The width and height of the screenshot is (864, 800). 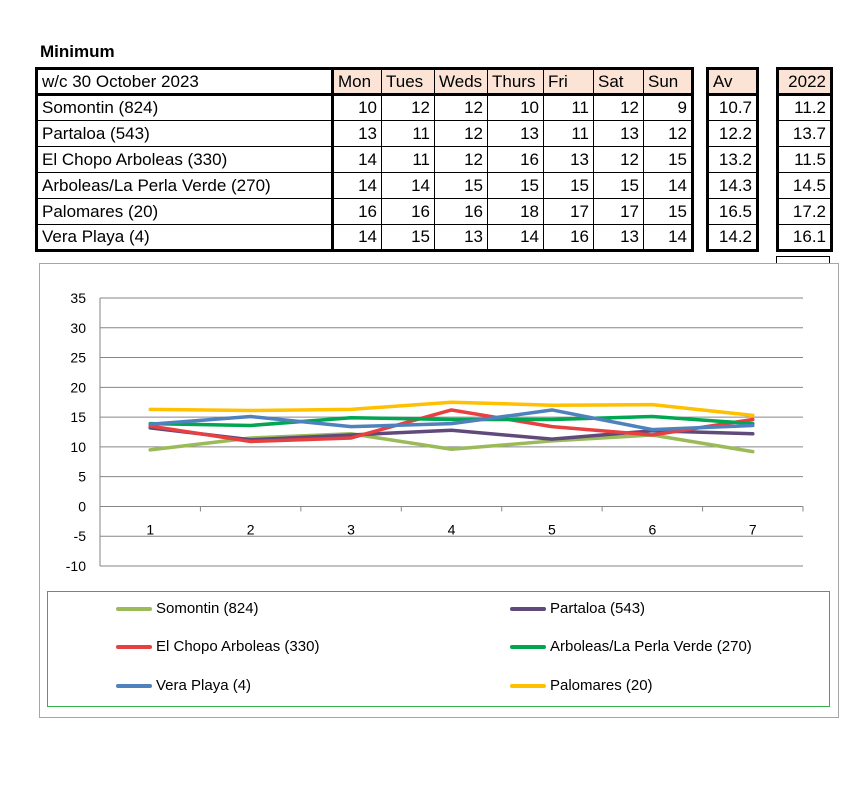 What do you see at coordinates (732, 211) in the screenshot?
I see `average-cell: 16.5` at bounding box center [732, 211].